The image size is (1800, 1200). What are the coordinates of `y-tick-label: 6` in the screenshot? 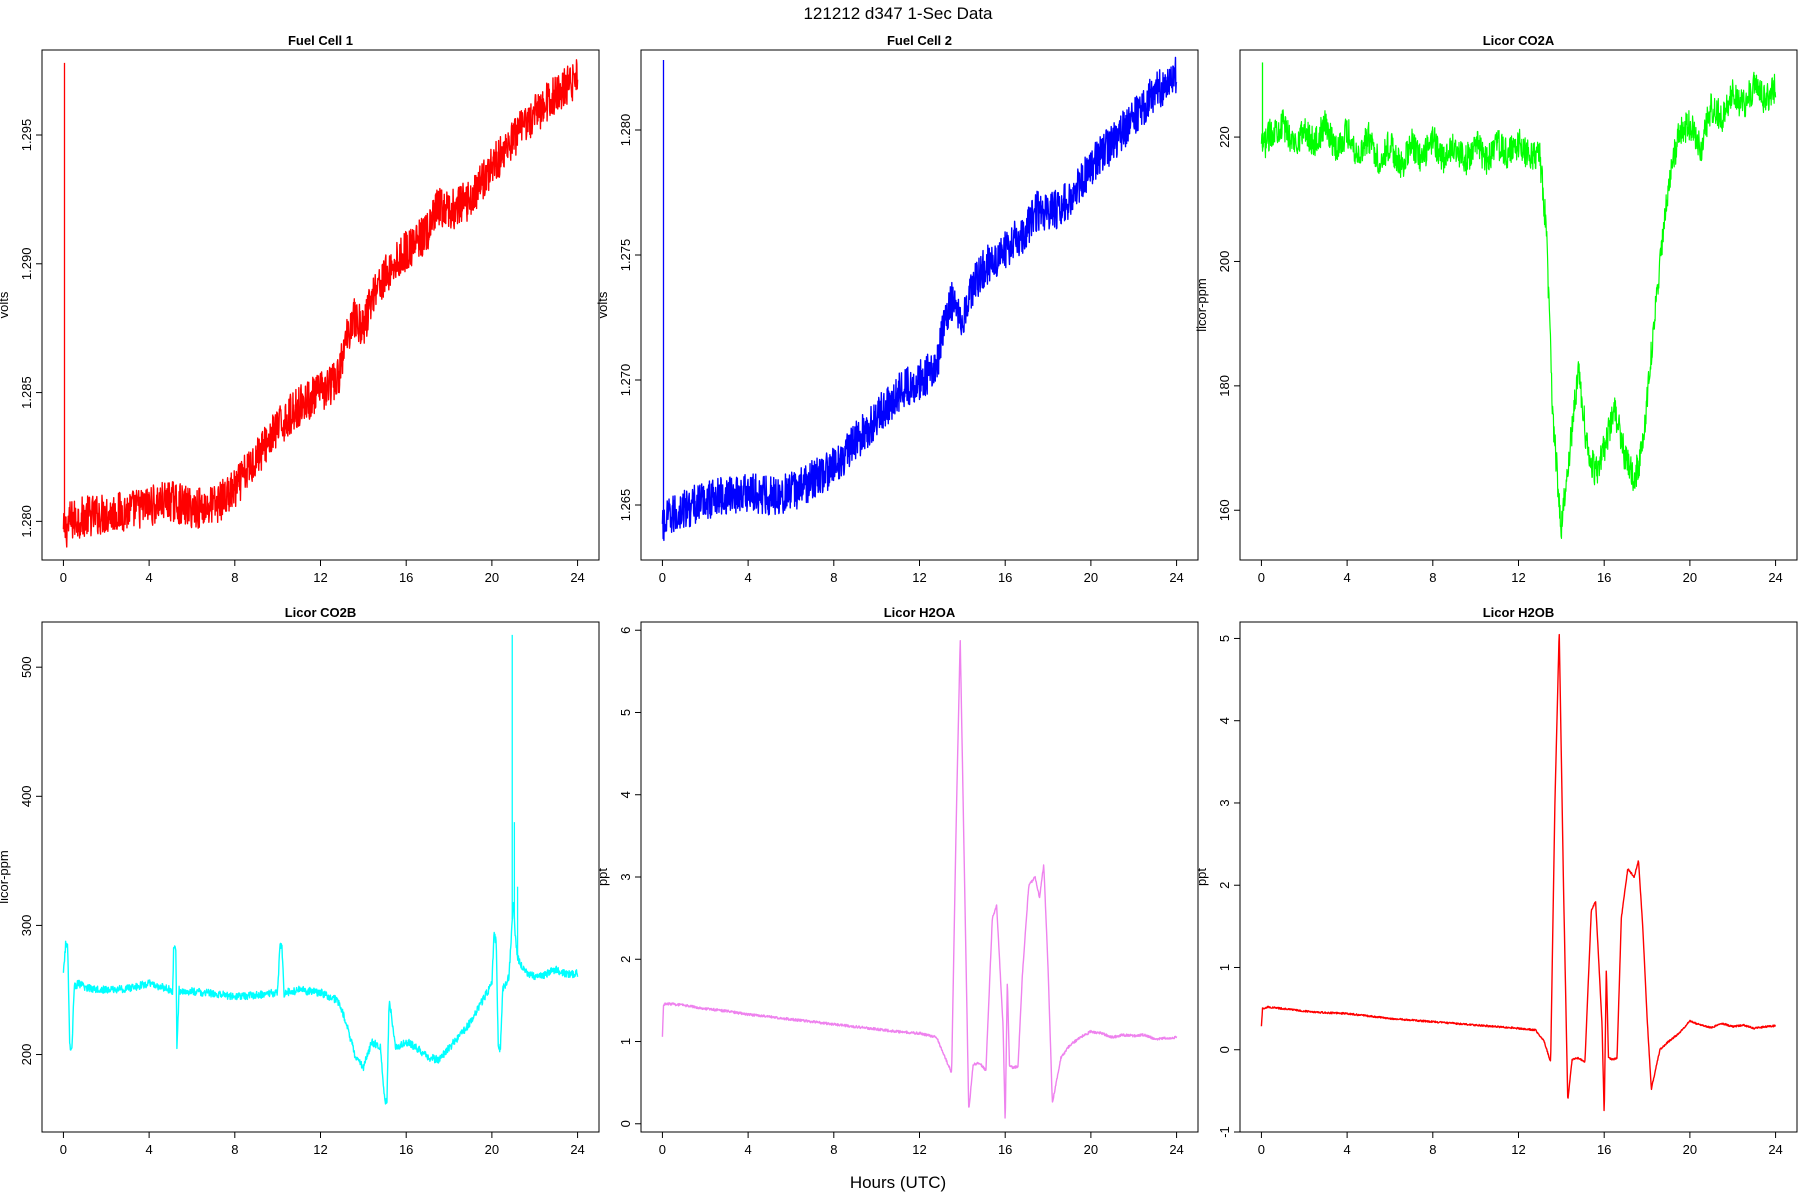 It's located at (625, 630).